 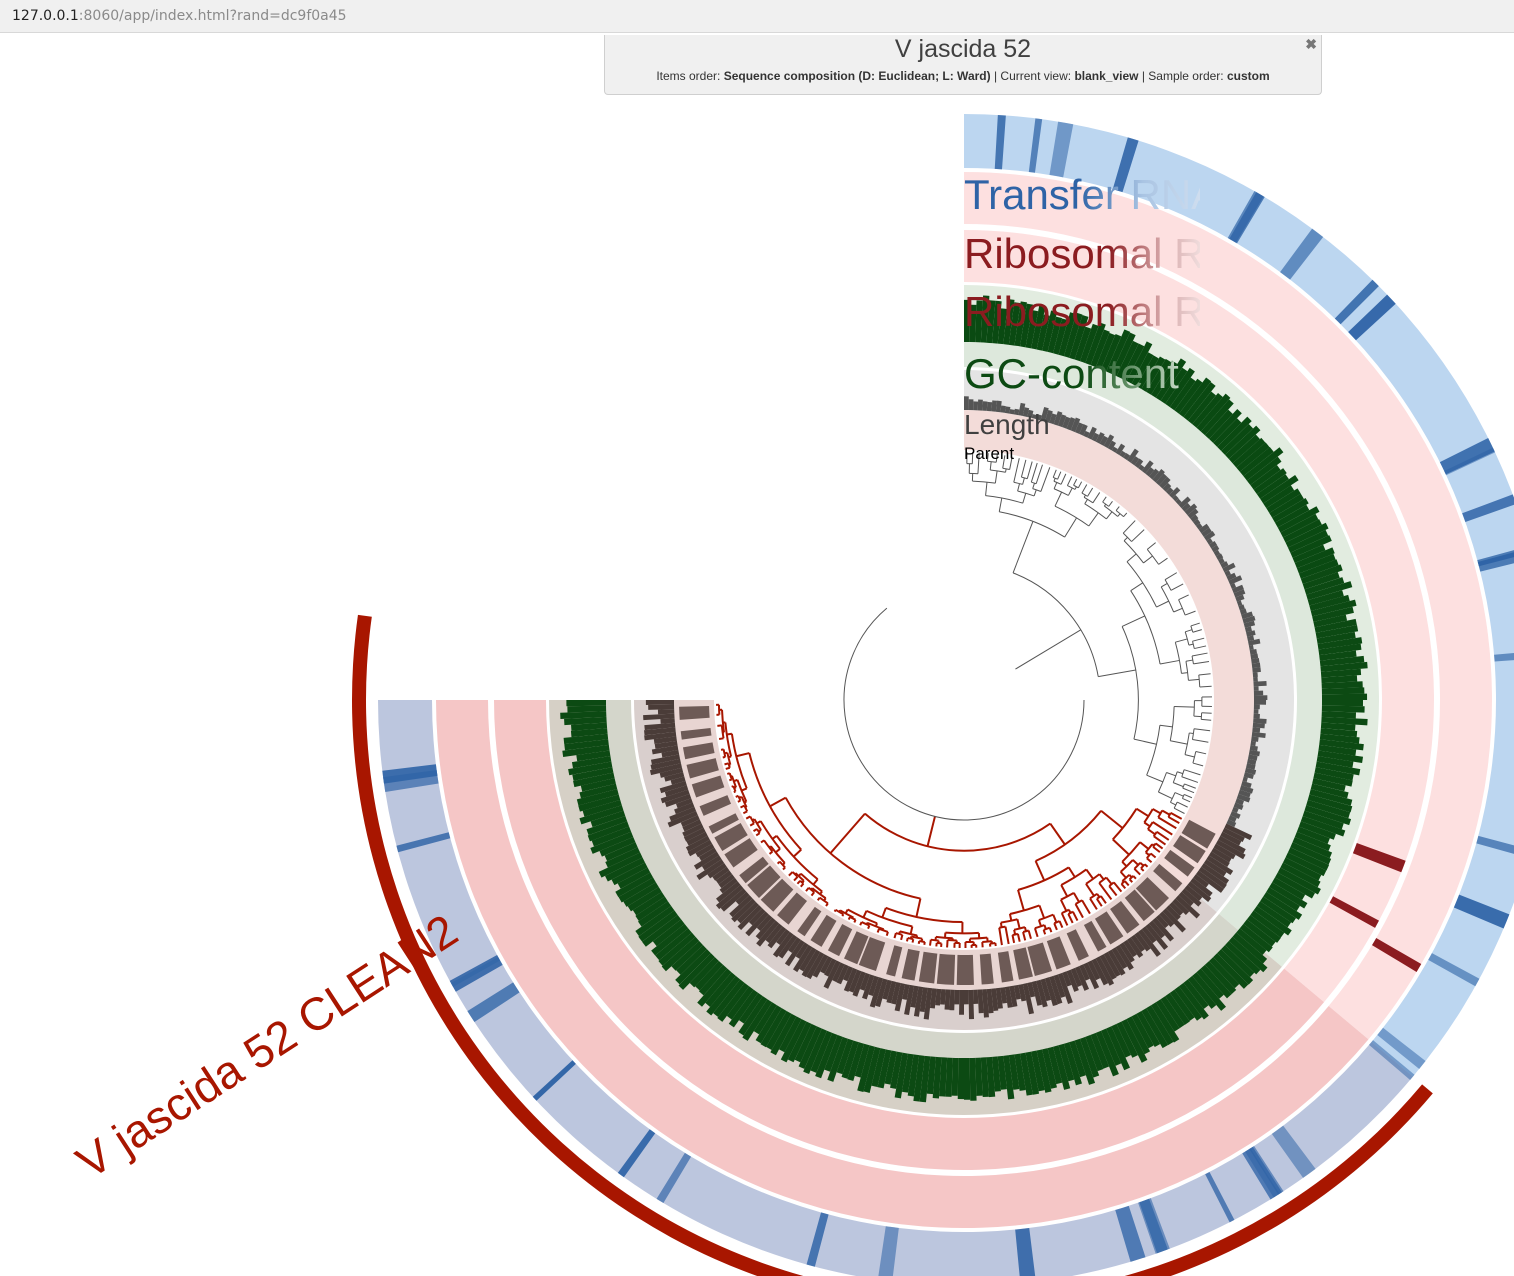 What do you see at coordinates (1311, 44) in the screenshot?
I see `close-icon: ✖` at bounding box center [1311, 44].